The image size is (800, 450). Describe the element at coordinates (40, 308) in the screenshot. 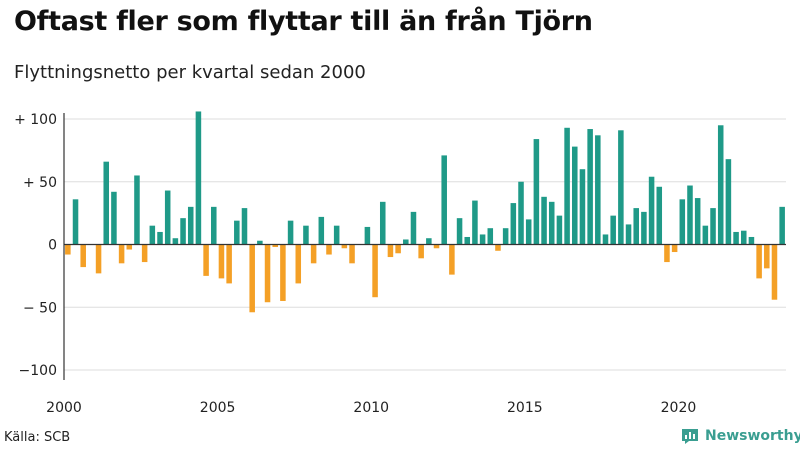

I see `y-tick-label: − 50` at that location.